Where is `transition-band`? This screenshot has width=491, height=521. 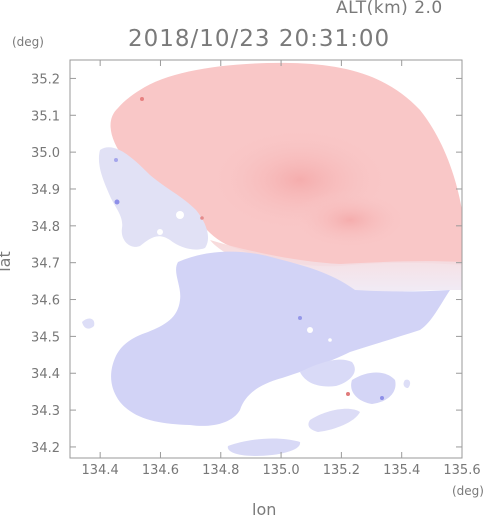
transition-band is located at coordinates (336, 268).